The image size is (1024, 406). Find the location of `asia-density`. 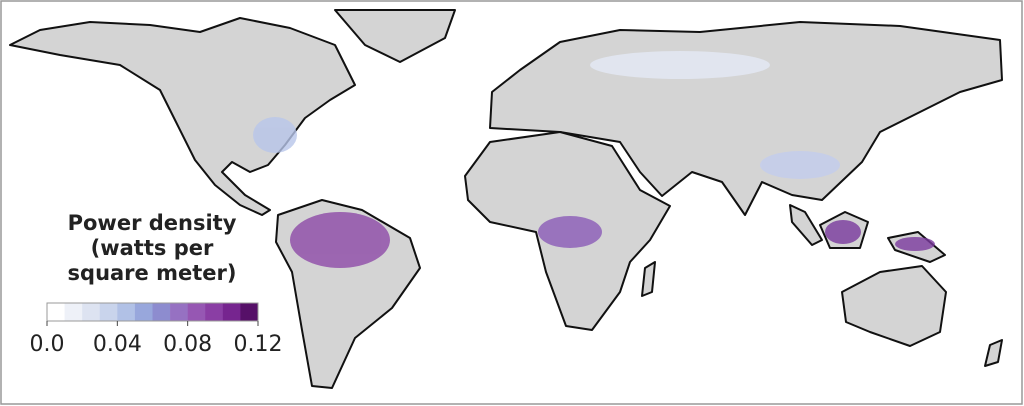

asia-density is located at coordinates (800, 165).